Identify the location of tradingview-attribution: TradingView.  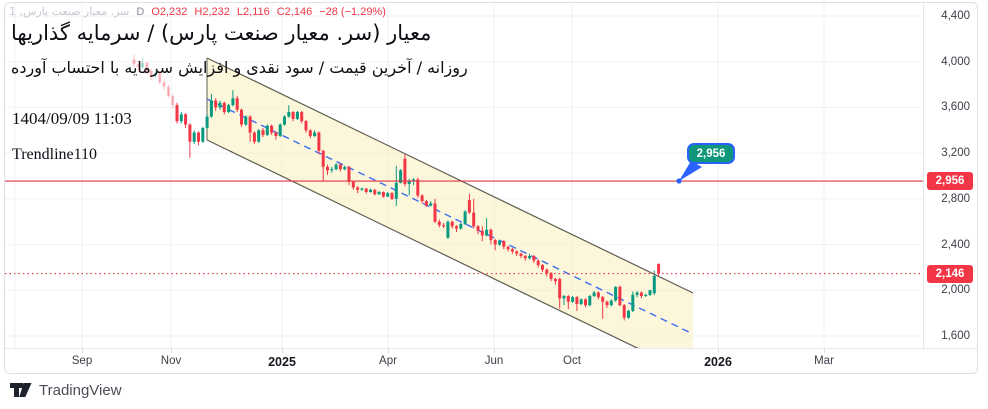
(66, 390).